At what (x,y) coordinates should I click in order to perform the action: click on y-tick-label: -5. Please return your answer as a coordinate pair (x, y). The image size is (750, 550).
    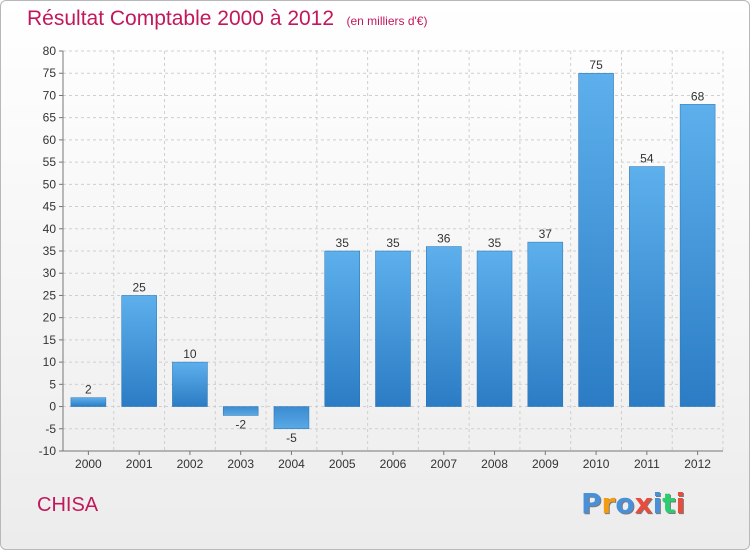
    Looking at the image, I should click on (50, 429).